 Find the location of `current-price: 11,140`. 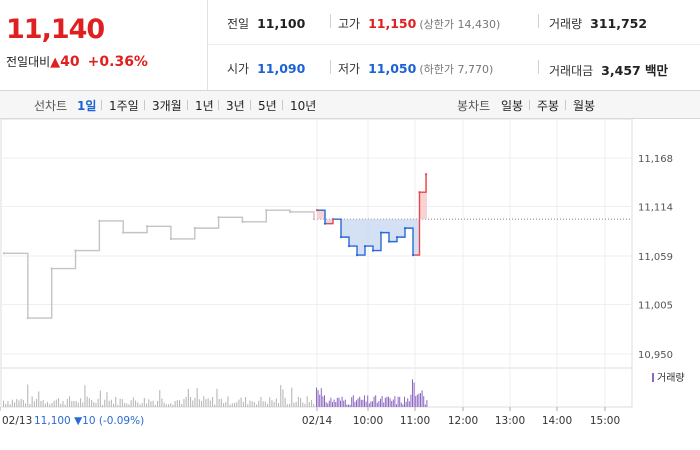

current-price: 11,140 is located at coordinates (55, 29).